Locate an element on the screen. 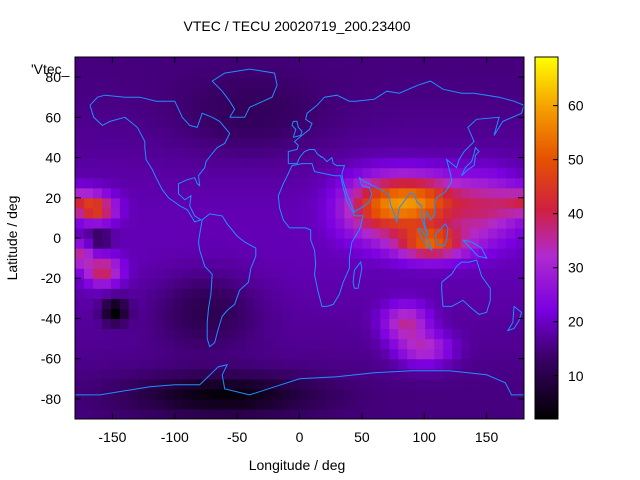 This screenshot has height=480, width=640. coastline-antarctica is located at coordinates (299, 379).